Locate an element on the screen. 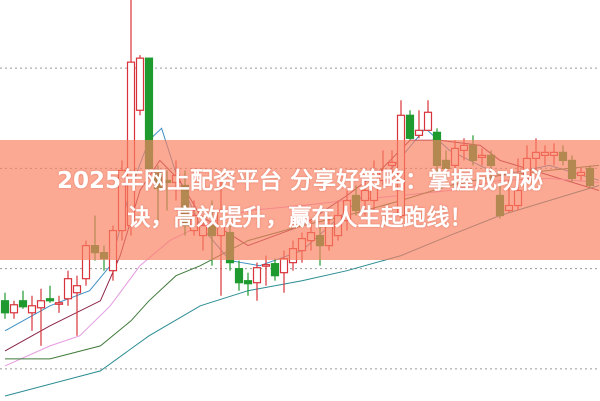  banner-line-2: 诀，高效提升，赢在人生起跑线！ is located at coordinates (300, 218).